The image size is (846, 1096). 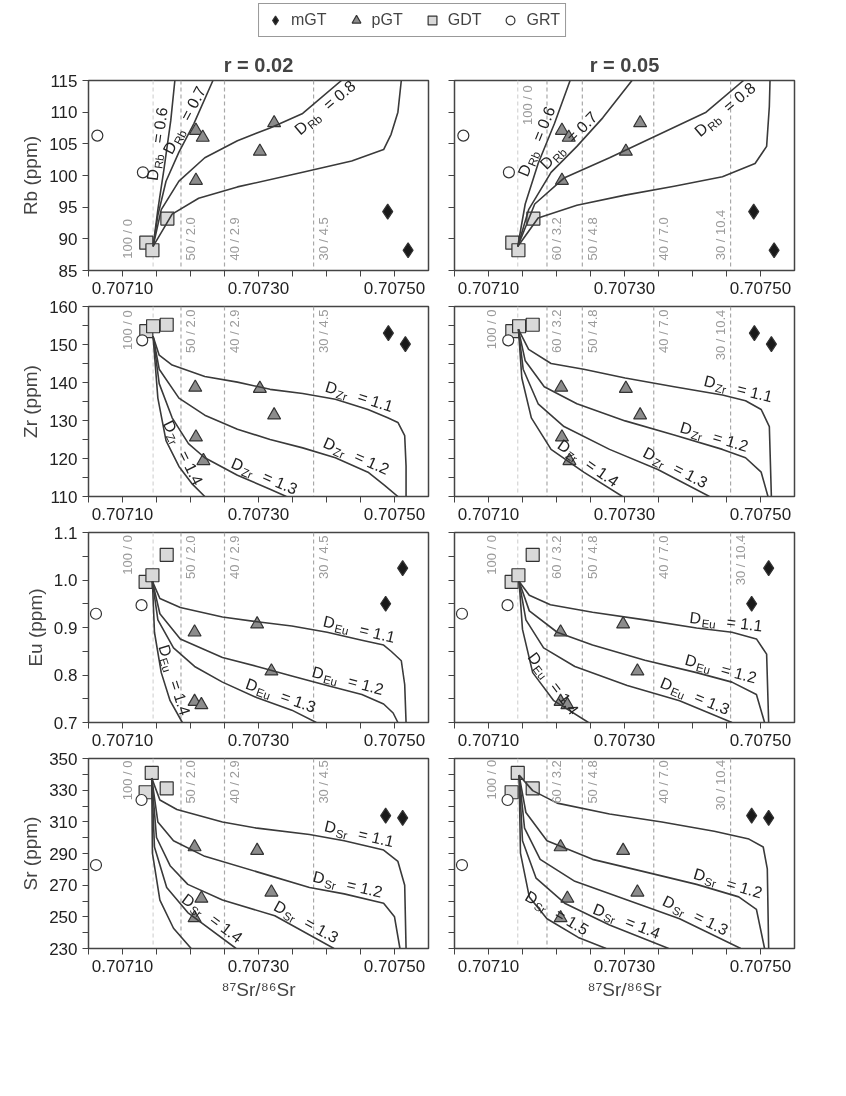 I want to click on y-tick-label: 100, so click(x=63, y=176).